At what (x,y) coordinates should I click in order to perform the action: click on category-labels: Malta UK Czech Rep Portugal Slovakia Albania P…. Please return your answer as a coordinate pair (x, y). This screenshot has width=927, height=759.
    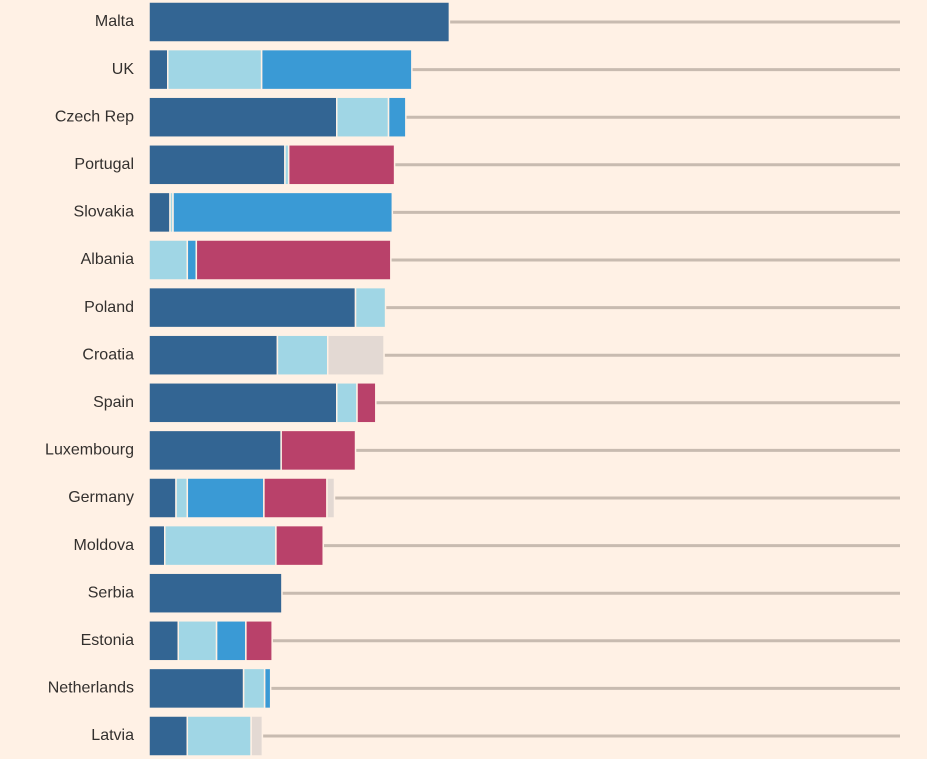
    Looking at the image, I should click on (89, 378).